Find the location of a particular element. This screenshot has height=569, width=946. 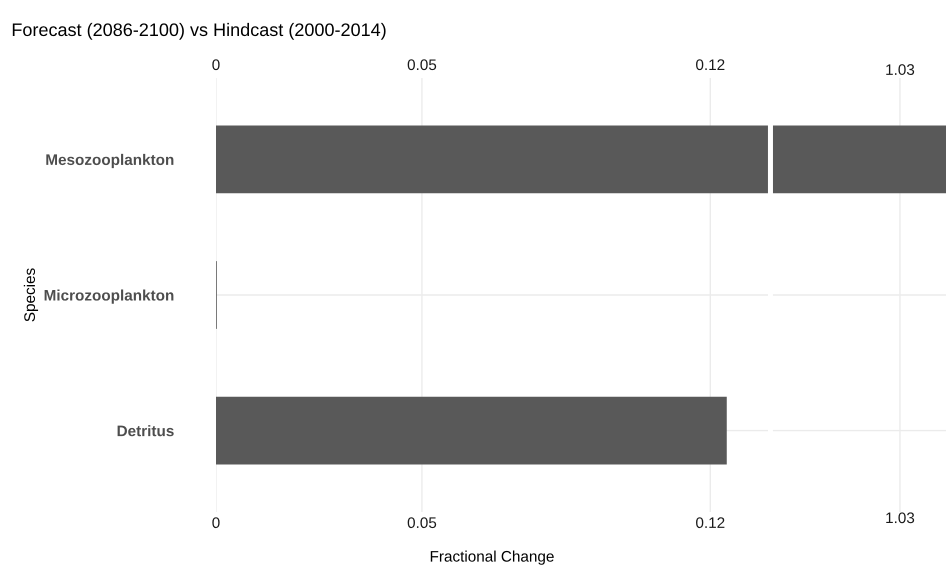

x2-tick-label: 0.05 is located at coordinates (422, 64).